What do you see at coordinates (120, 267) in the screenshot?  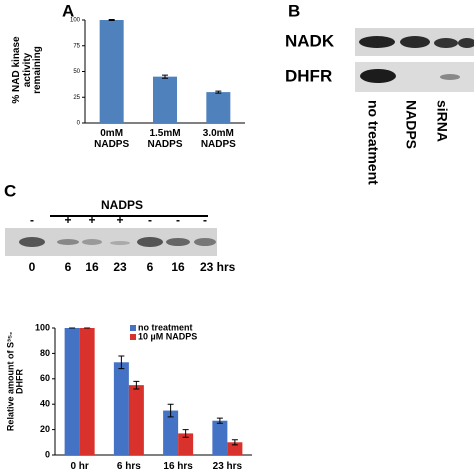 I see `lane-time: 23` at bounding box center [120, 267].